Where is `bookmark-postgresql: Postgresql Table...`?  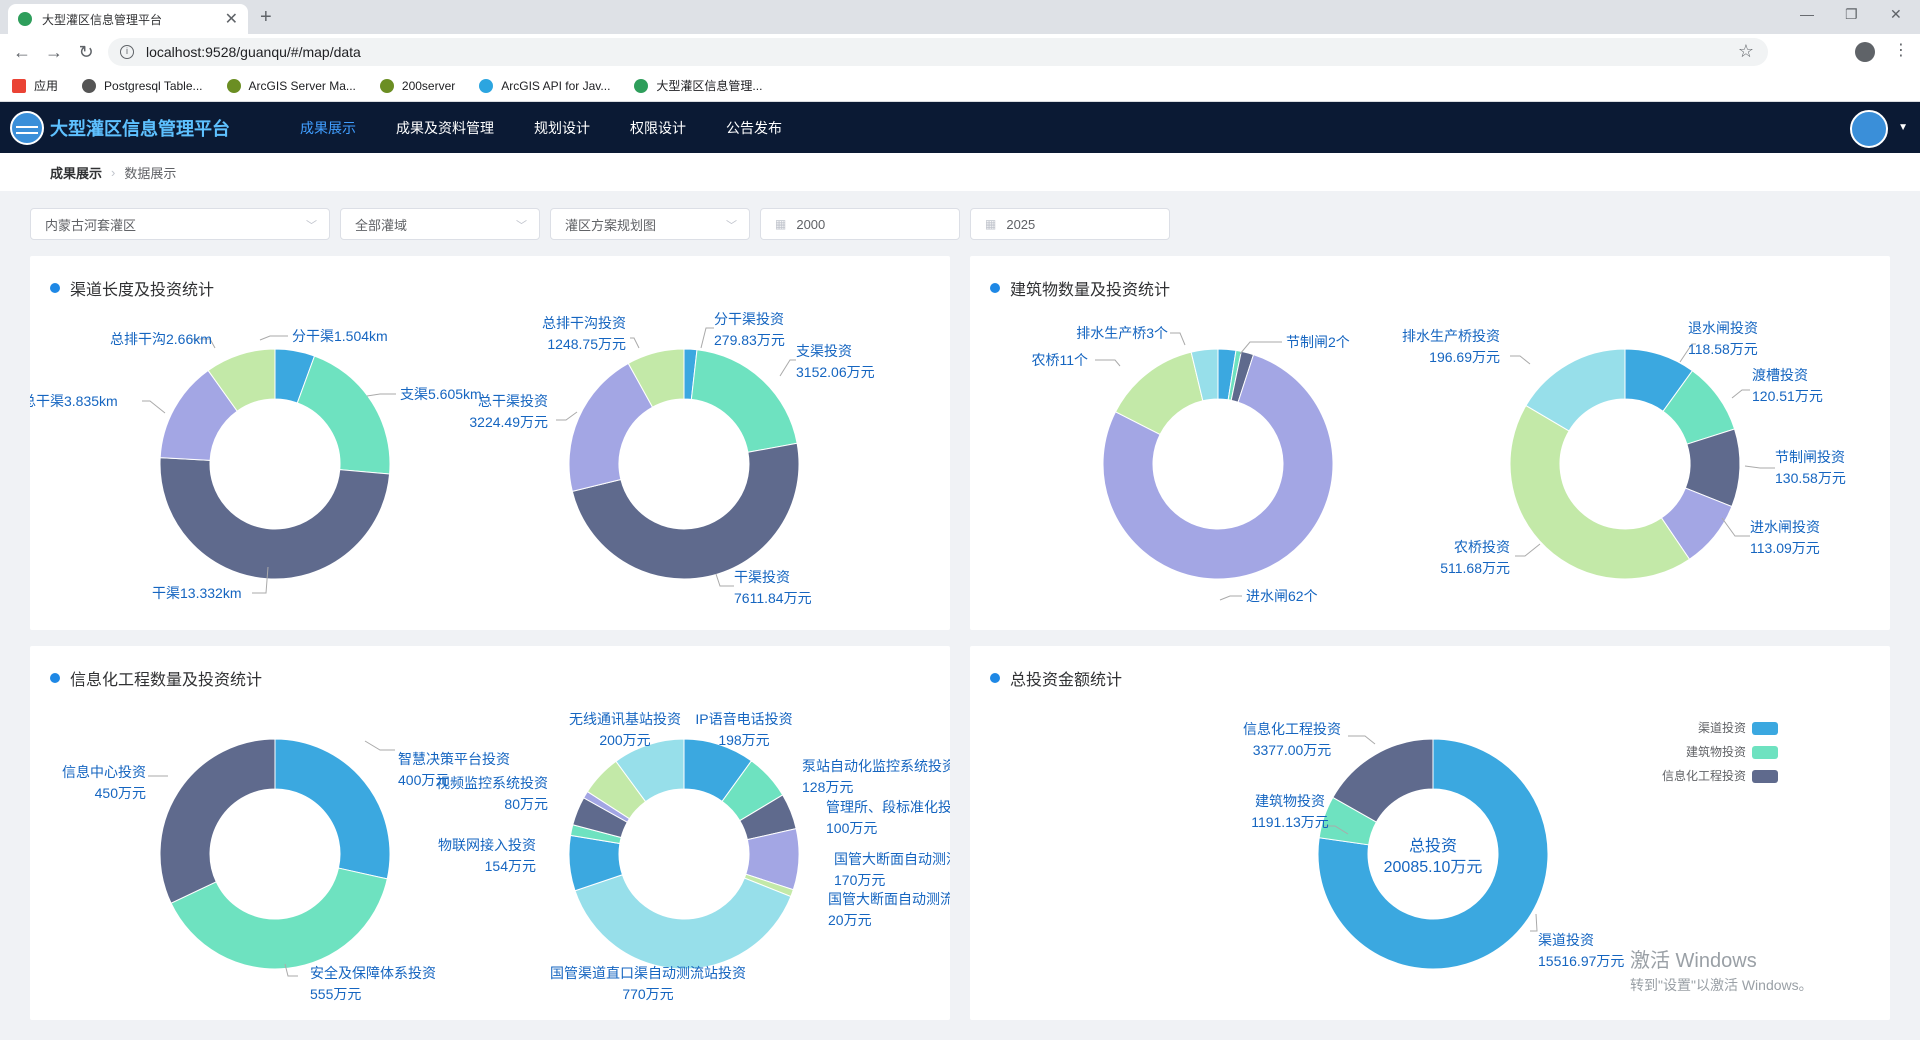 bookmark-postgresql: Postgresql Table... is located at coordinates (142, 85).